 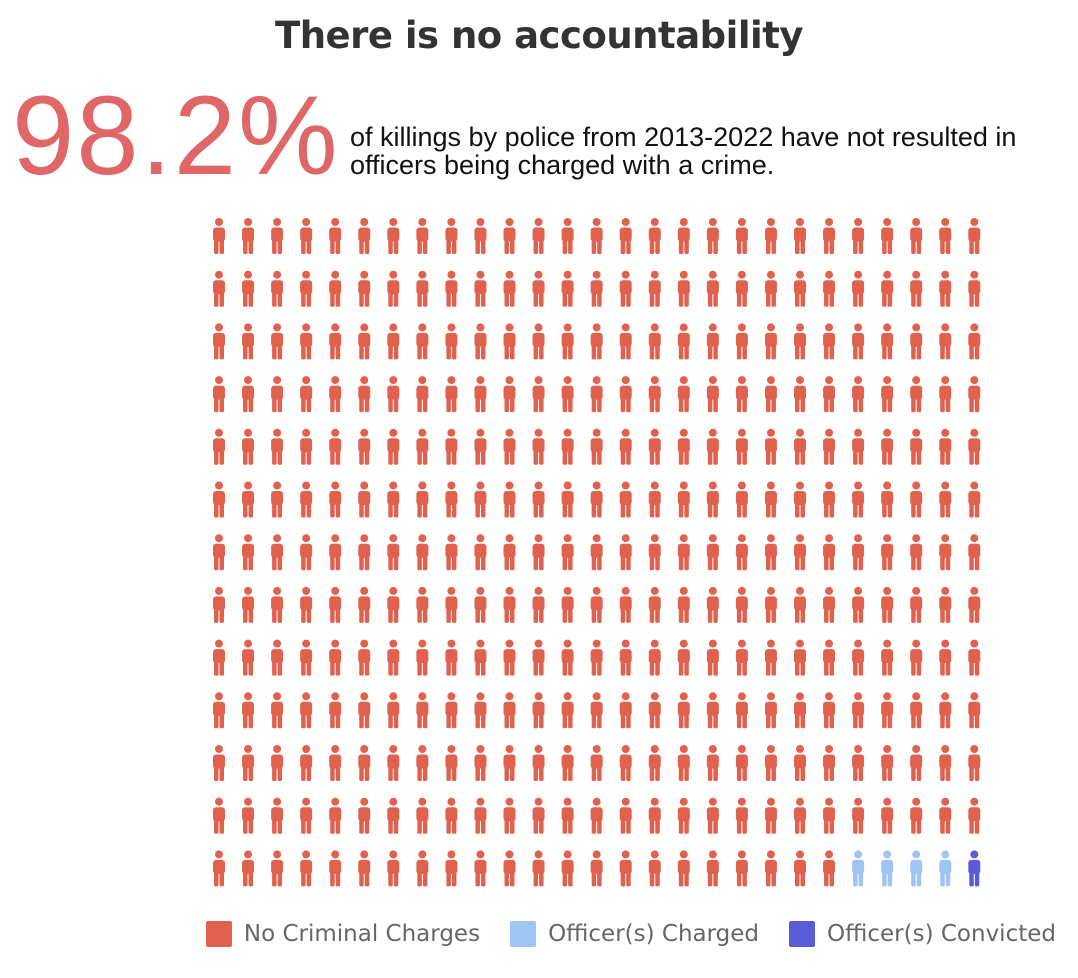 What do you see at coordinates (342, 934) in the screenshot?
I see `legend-item-no-charges: No Criminal Charges` at bounding box center [342, 934].